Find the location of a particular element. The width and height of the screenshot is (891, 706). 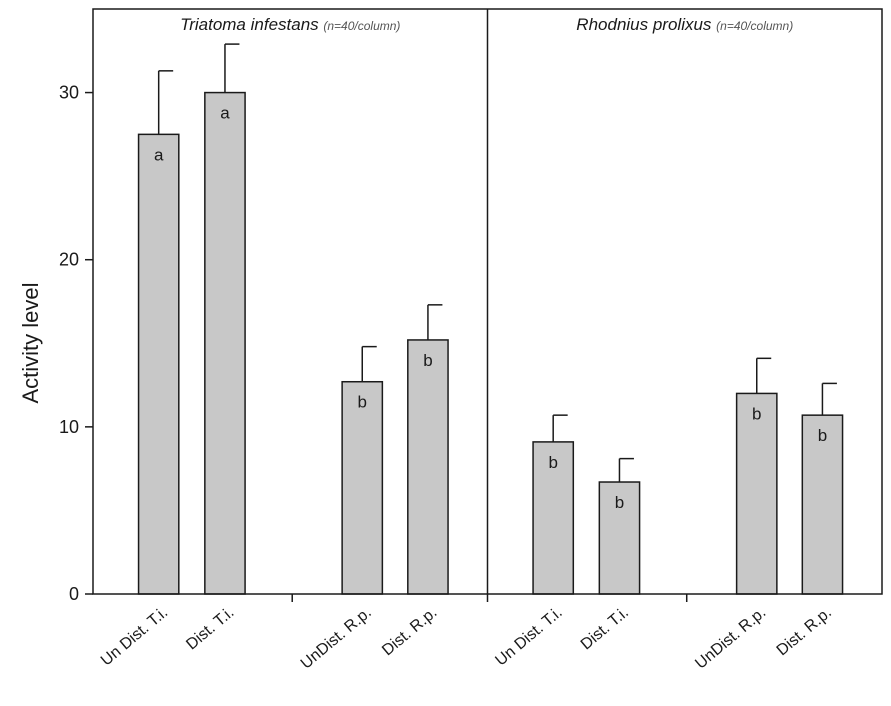

y-tick-label: 0 is located at coordinates (74, 594).